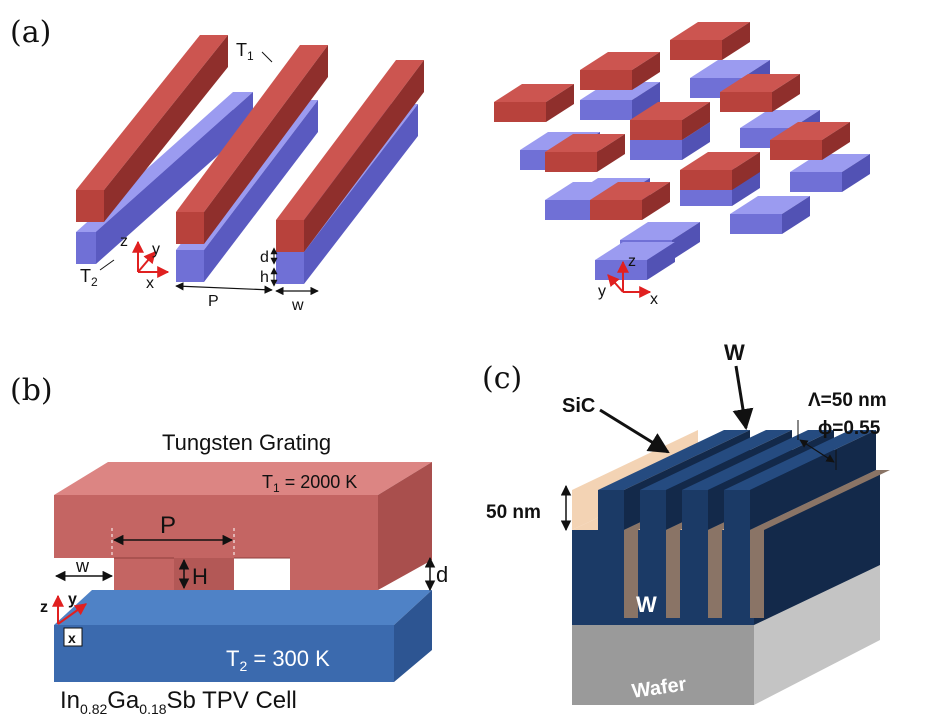  What do you see at coordinates (631, 574) in the screenshot?
I see `groove-front` at bounding box center [631, 574].